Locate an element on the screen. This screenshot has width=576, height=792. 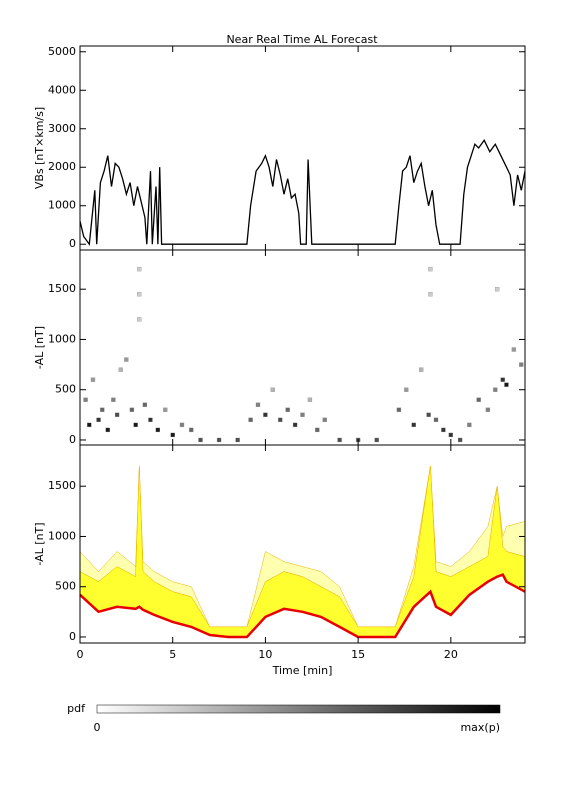
y-tick-label: 4000 is located at coordinates (62, 89).